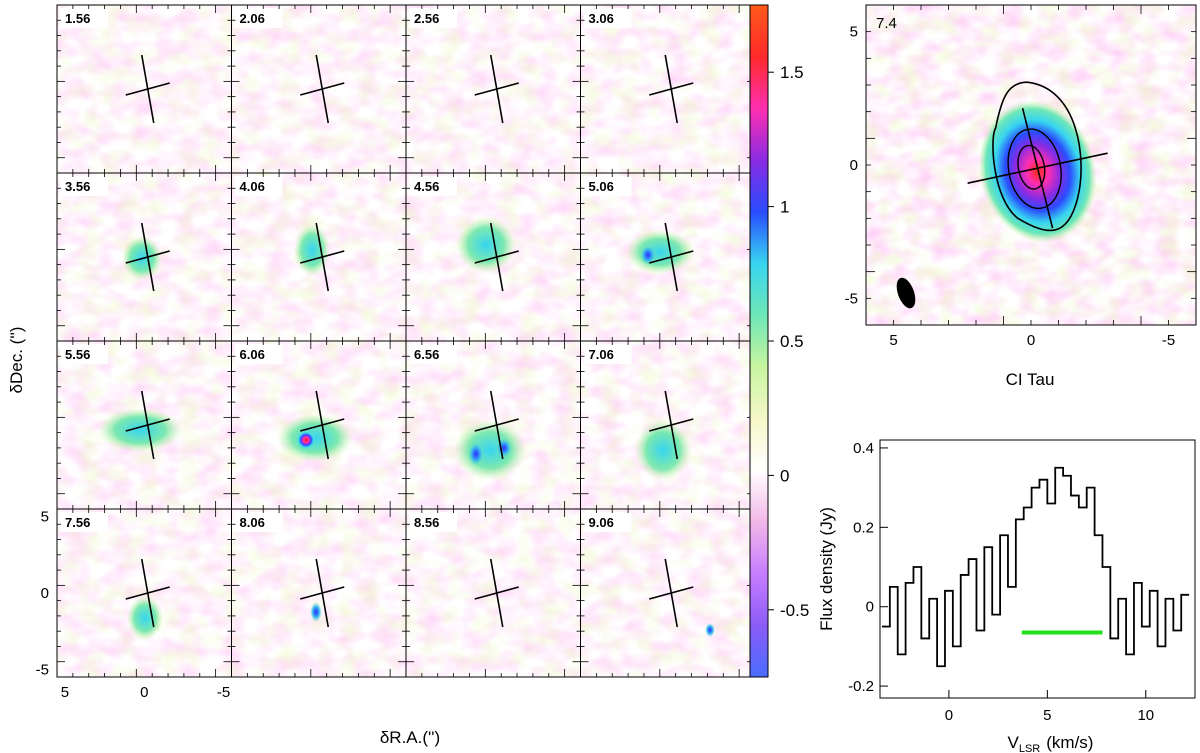  I want to click on channel-panel-4-56: 4.56, so click(493, 257).